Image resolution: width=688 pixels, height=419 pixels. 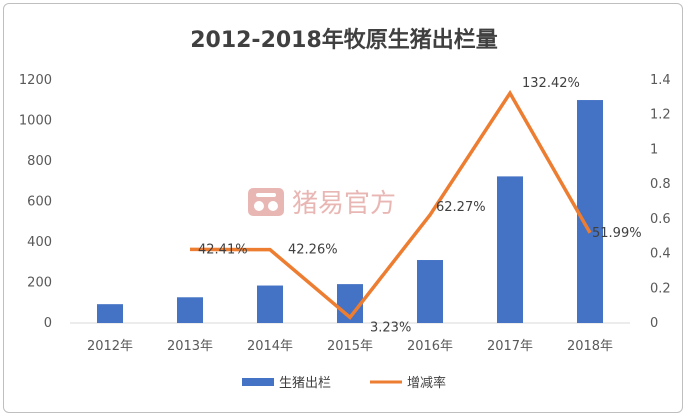 What do you see at coordinates (654, 149) in the screenshot?
I see `right-tick-label-5: 1` at bounding box center [654, 149].